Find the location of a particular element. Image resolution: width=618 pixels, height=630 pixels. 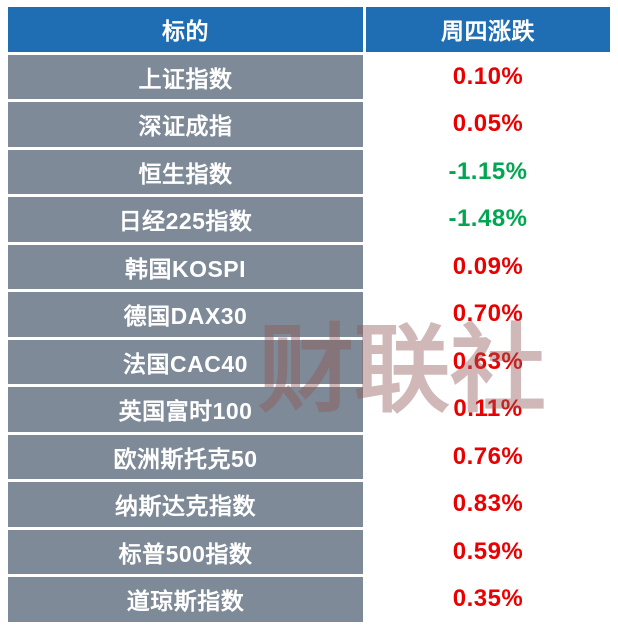

header-target: 标的 is located at coordinates (185, 29).